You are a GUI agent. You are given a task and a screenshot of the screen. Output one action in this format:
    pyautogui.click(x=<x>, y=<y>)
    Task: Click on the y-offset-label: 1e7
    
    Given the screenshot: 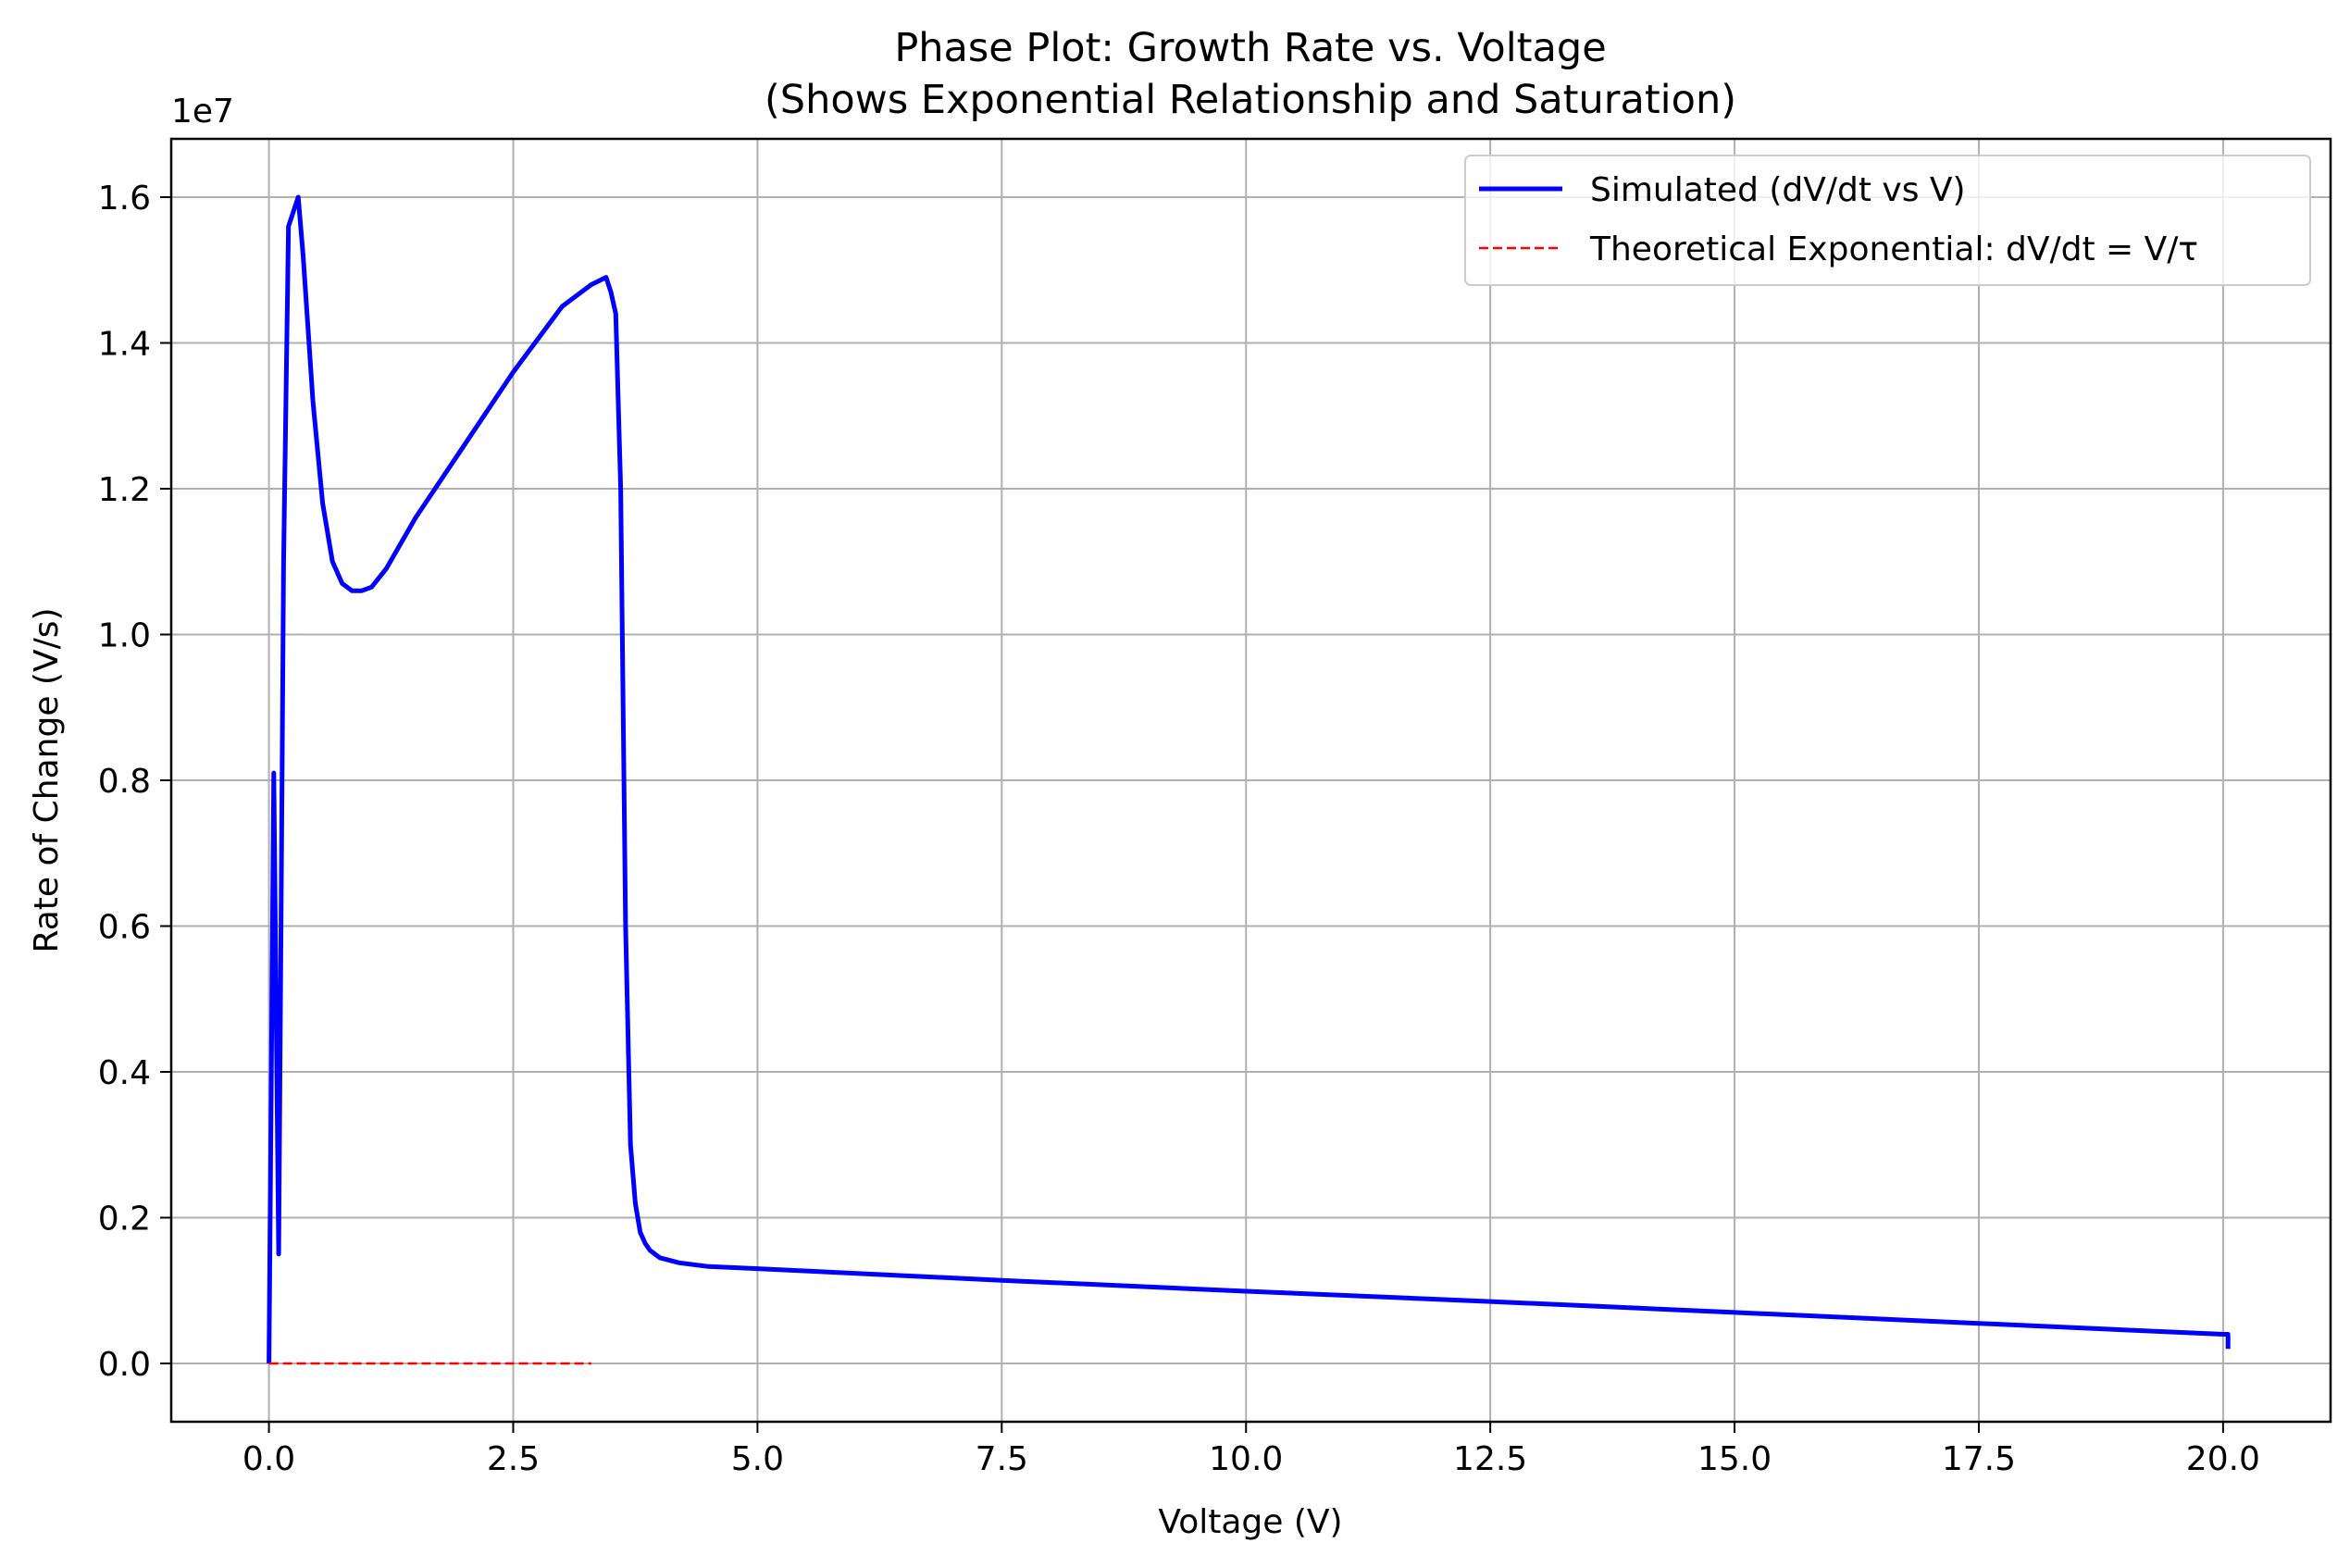 What is the action you would take?
    pyautogui.click(x=202, y=112)
    